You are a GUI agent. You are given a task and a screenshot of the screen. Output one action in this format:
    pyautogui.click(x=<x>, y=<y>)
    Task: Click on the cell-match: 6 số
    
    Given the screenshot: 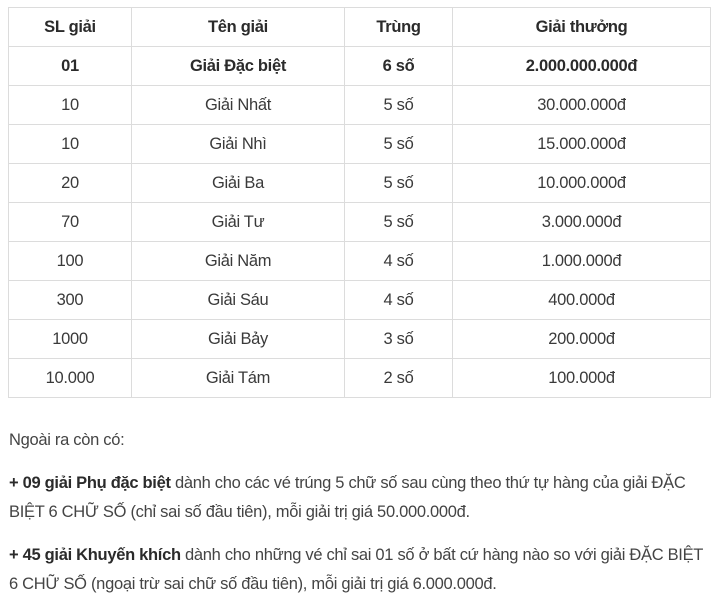 What is the action you would take?
    pyautogui.click(x=398, y=66)
    